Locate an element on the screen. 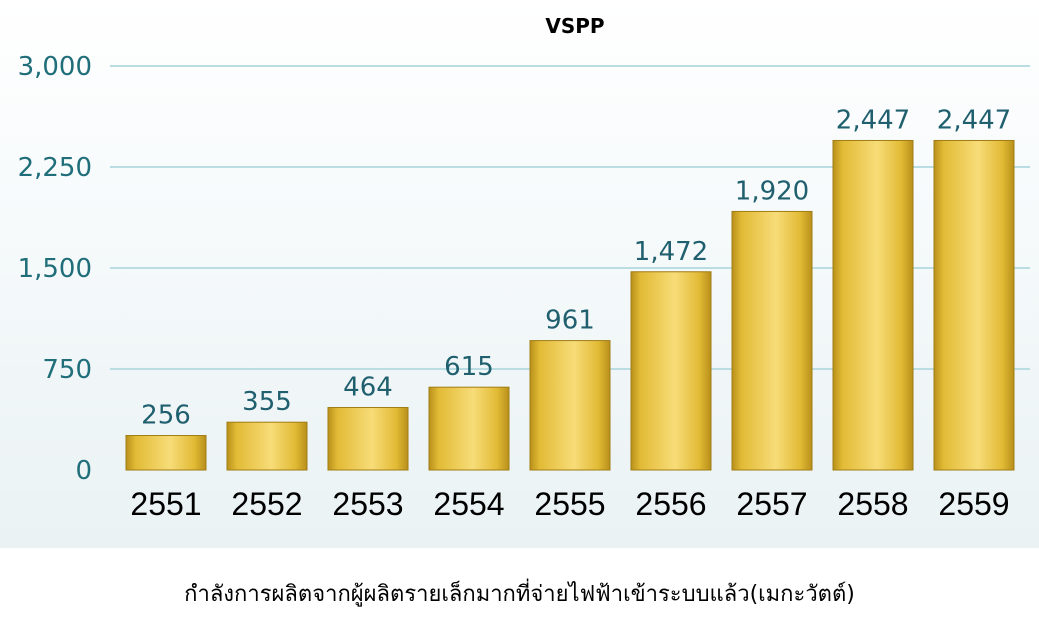 The image size is (1039, 617). data-label: 961 is located at coordinates (570, 321).